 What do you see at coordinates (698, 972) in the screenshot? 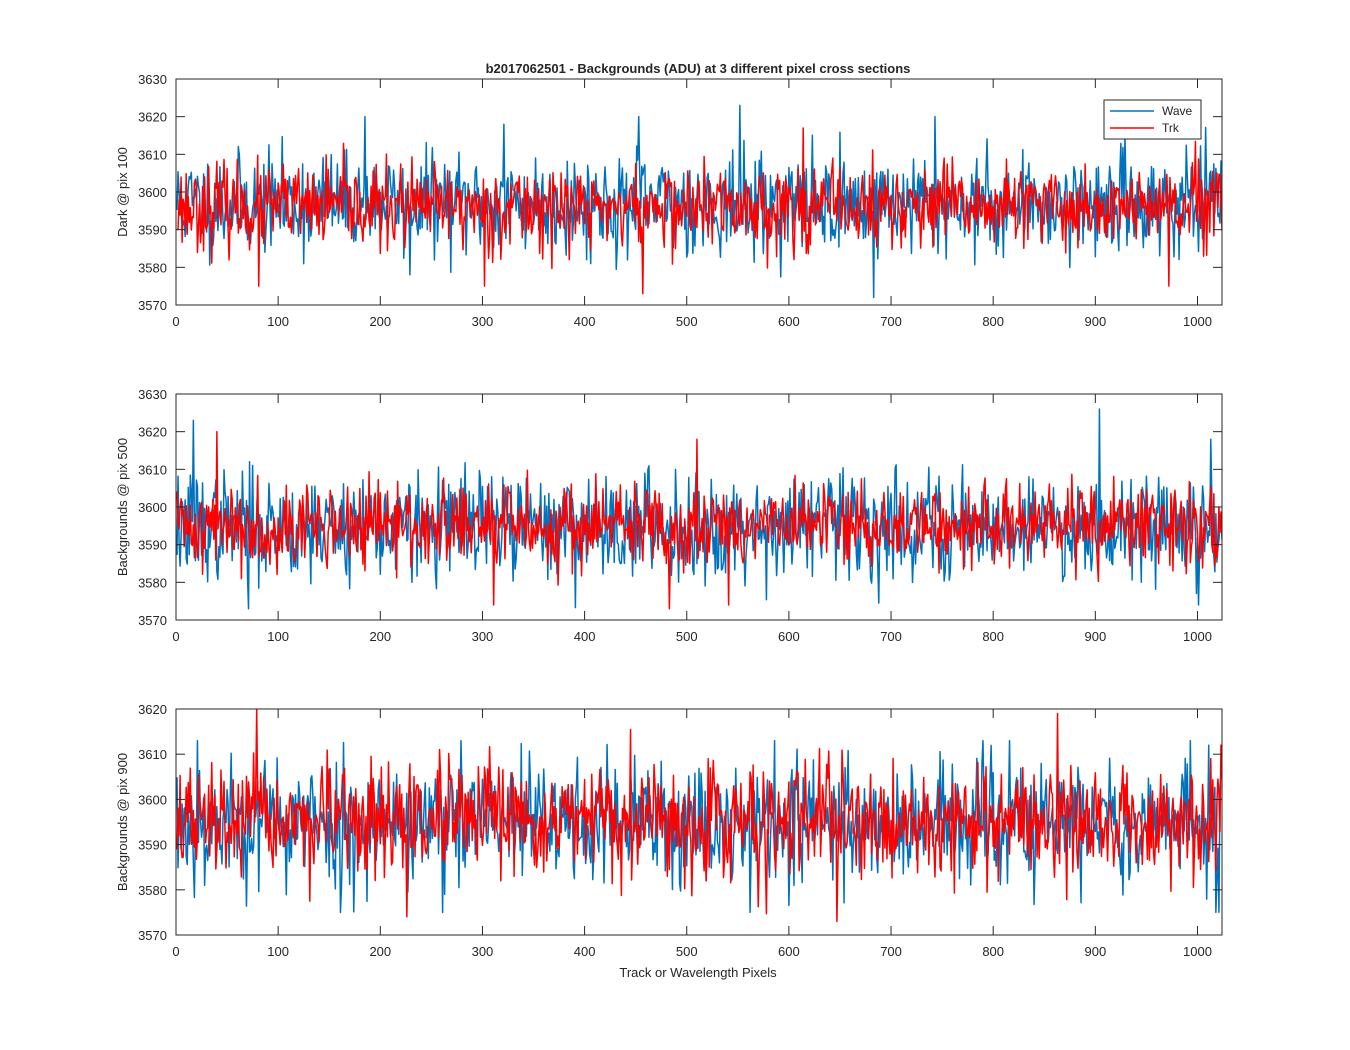
I see `x-axis-label: Track or Wavelength Pixels` at bounding box center [698, 972].